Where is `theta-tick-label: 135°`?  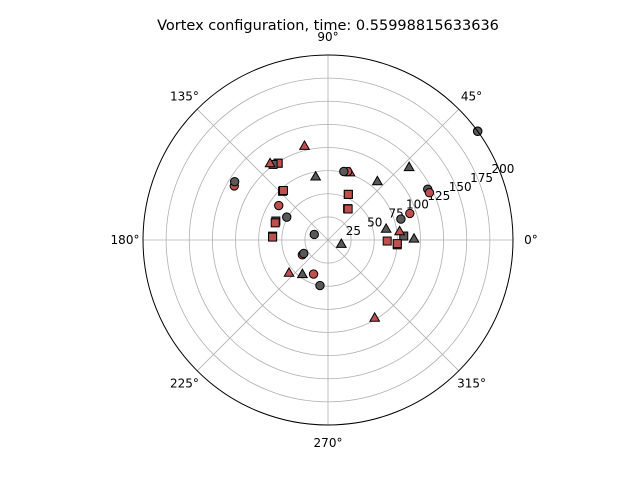
theta-tick-label: 135° is located at coordinates (184, 96).